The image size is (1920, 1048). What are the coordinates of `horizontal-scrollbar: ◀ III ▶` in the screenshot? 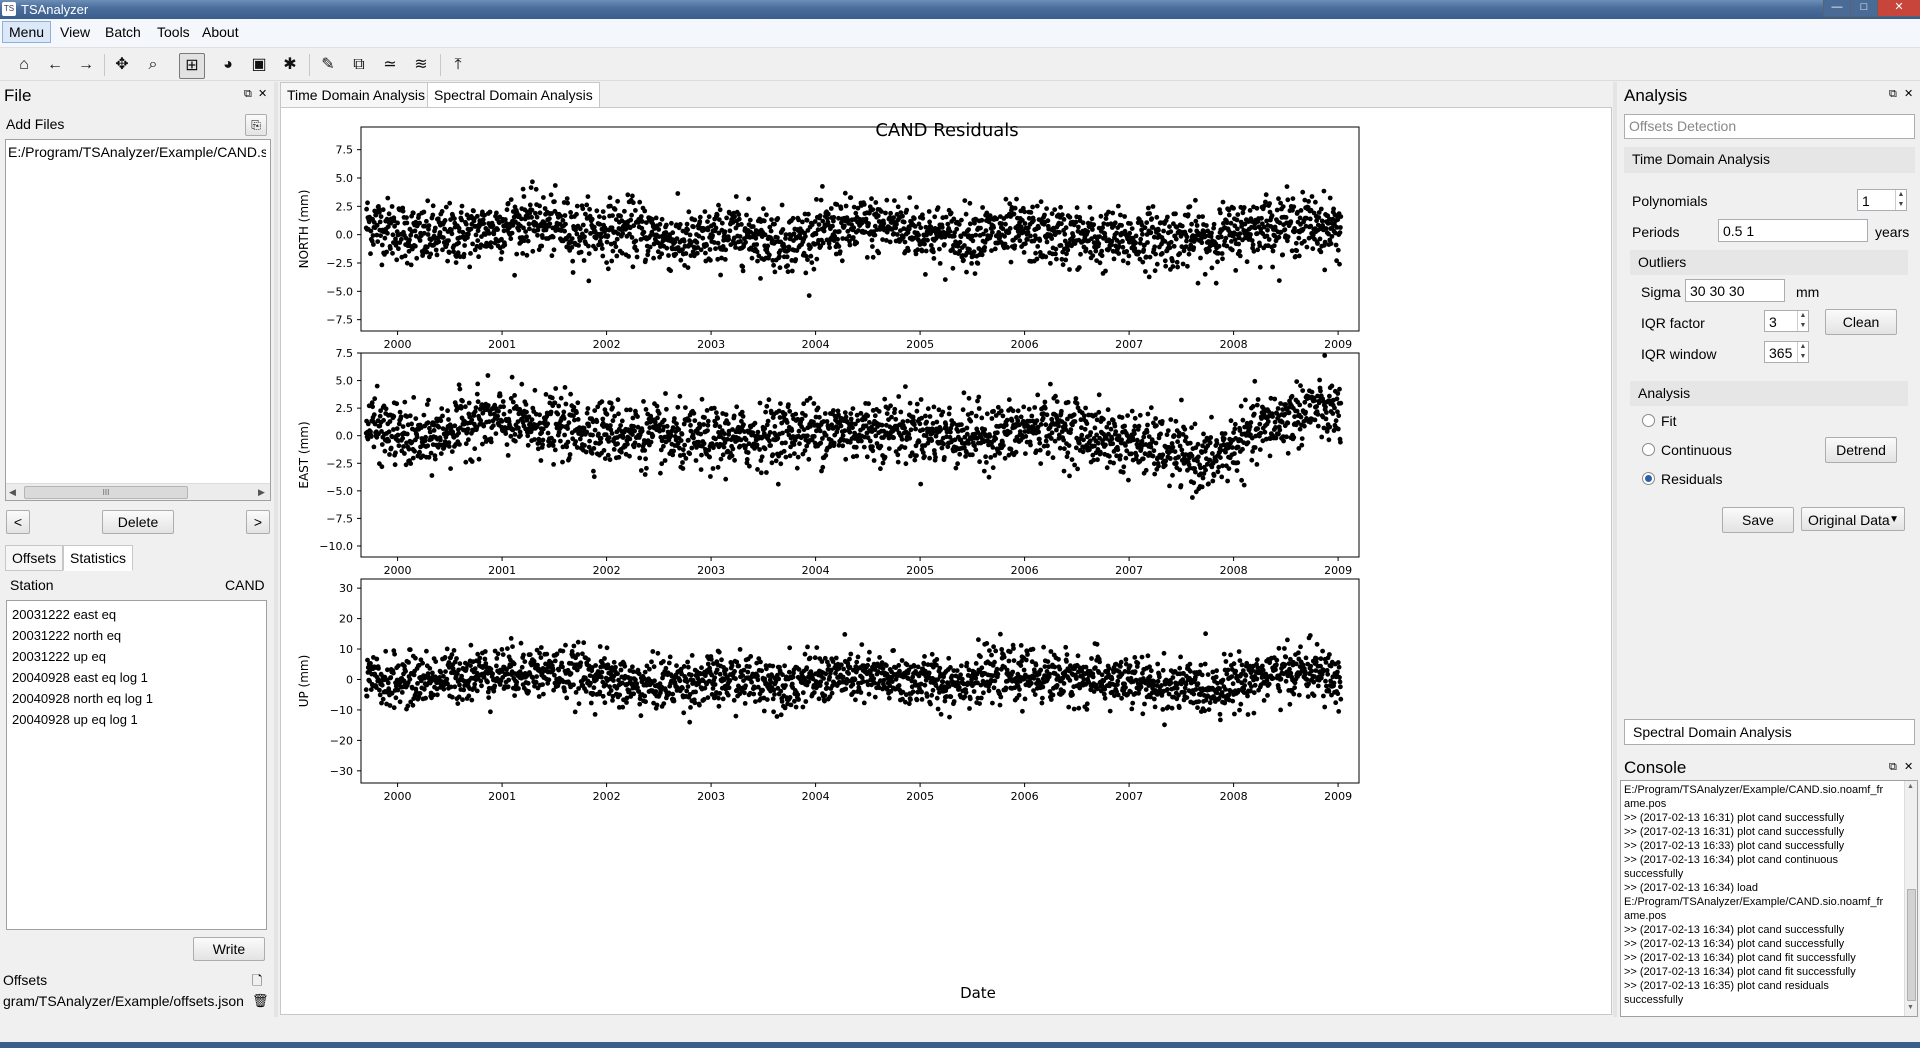 It's located at (138, 491).